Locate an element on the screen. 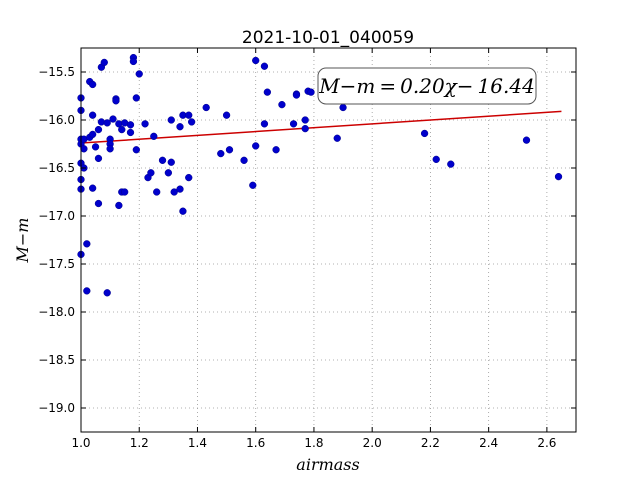  annotation-frame is located at coordinates (427, 86).